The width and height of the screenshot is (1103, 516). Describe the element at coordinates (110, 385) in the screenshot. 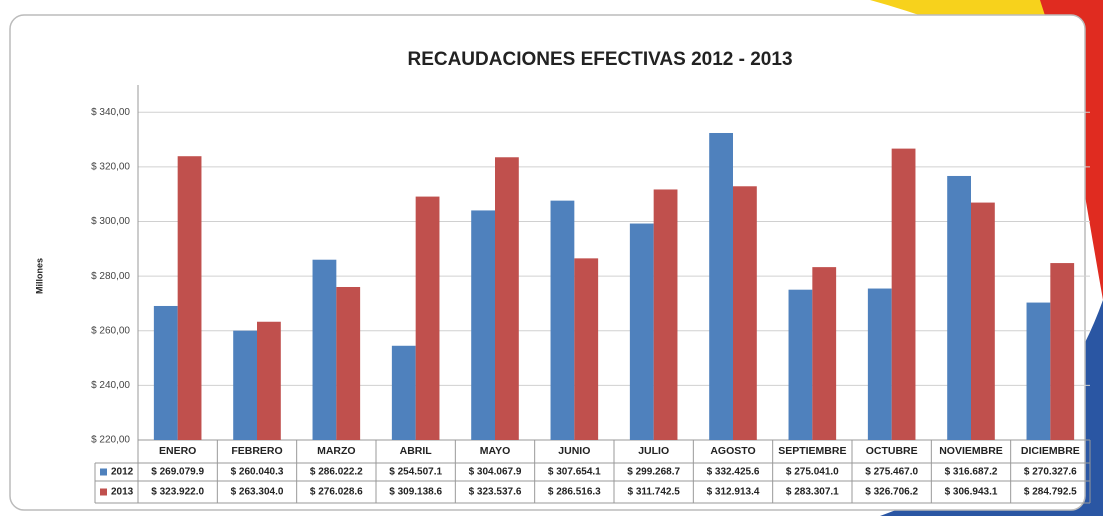

I see `y-tick-label: $ 240,00` at that location.